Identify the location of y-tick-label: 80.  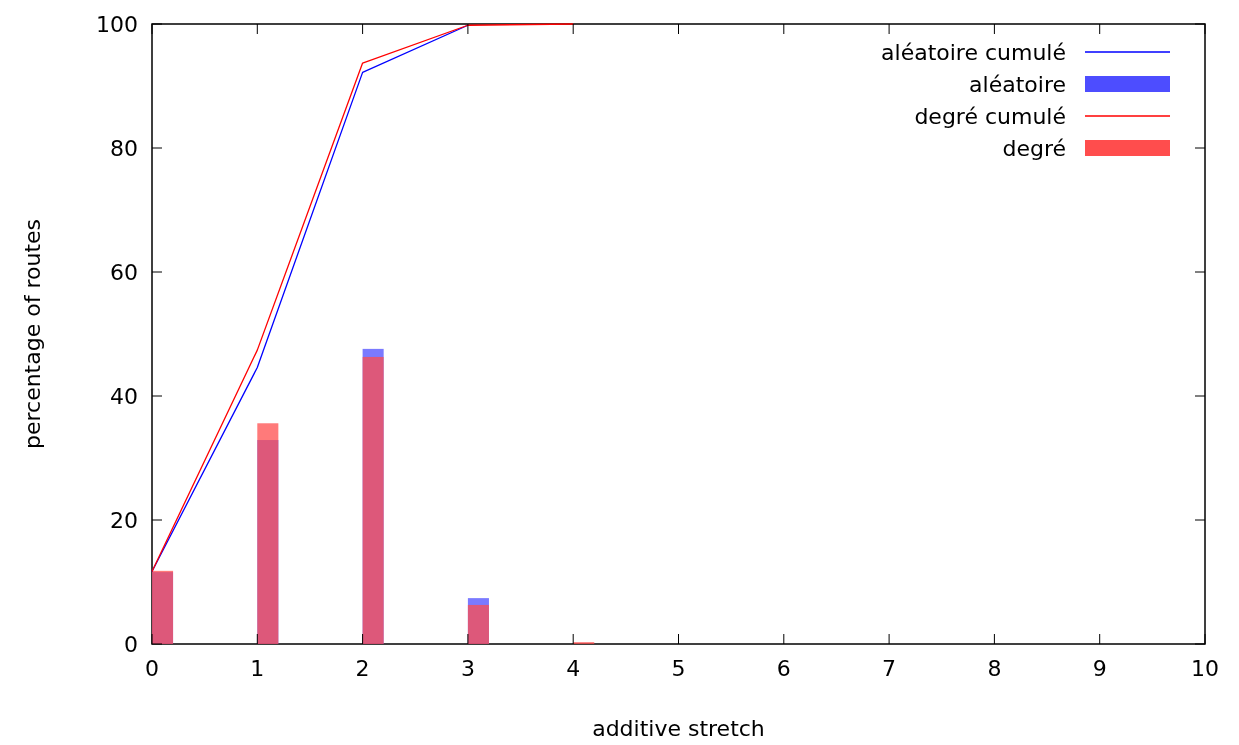
(124, 148).